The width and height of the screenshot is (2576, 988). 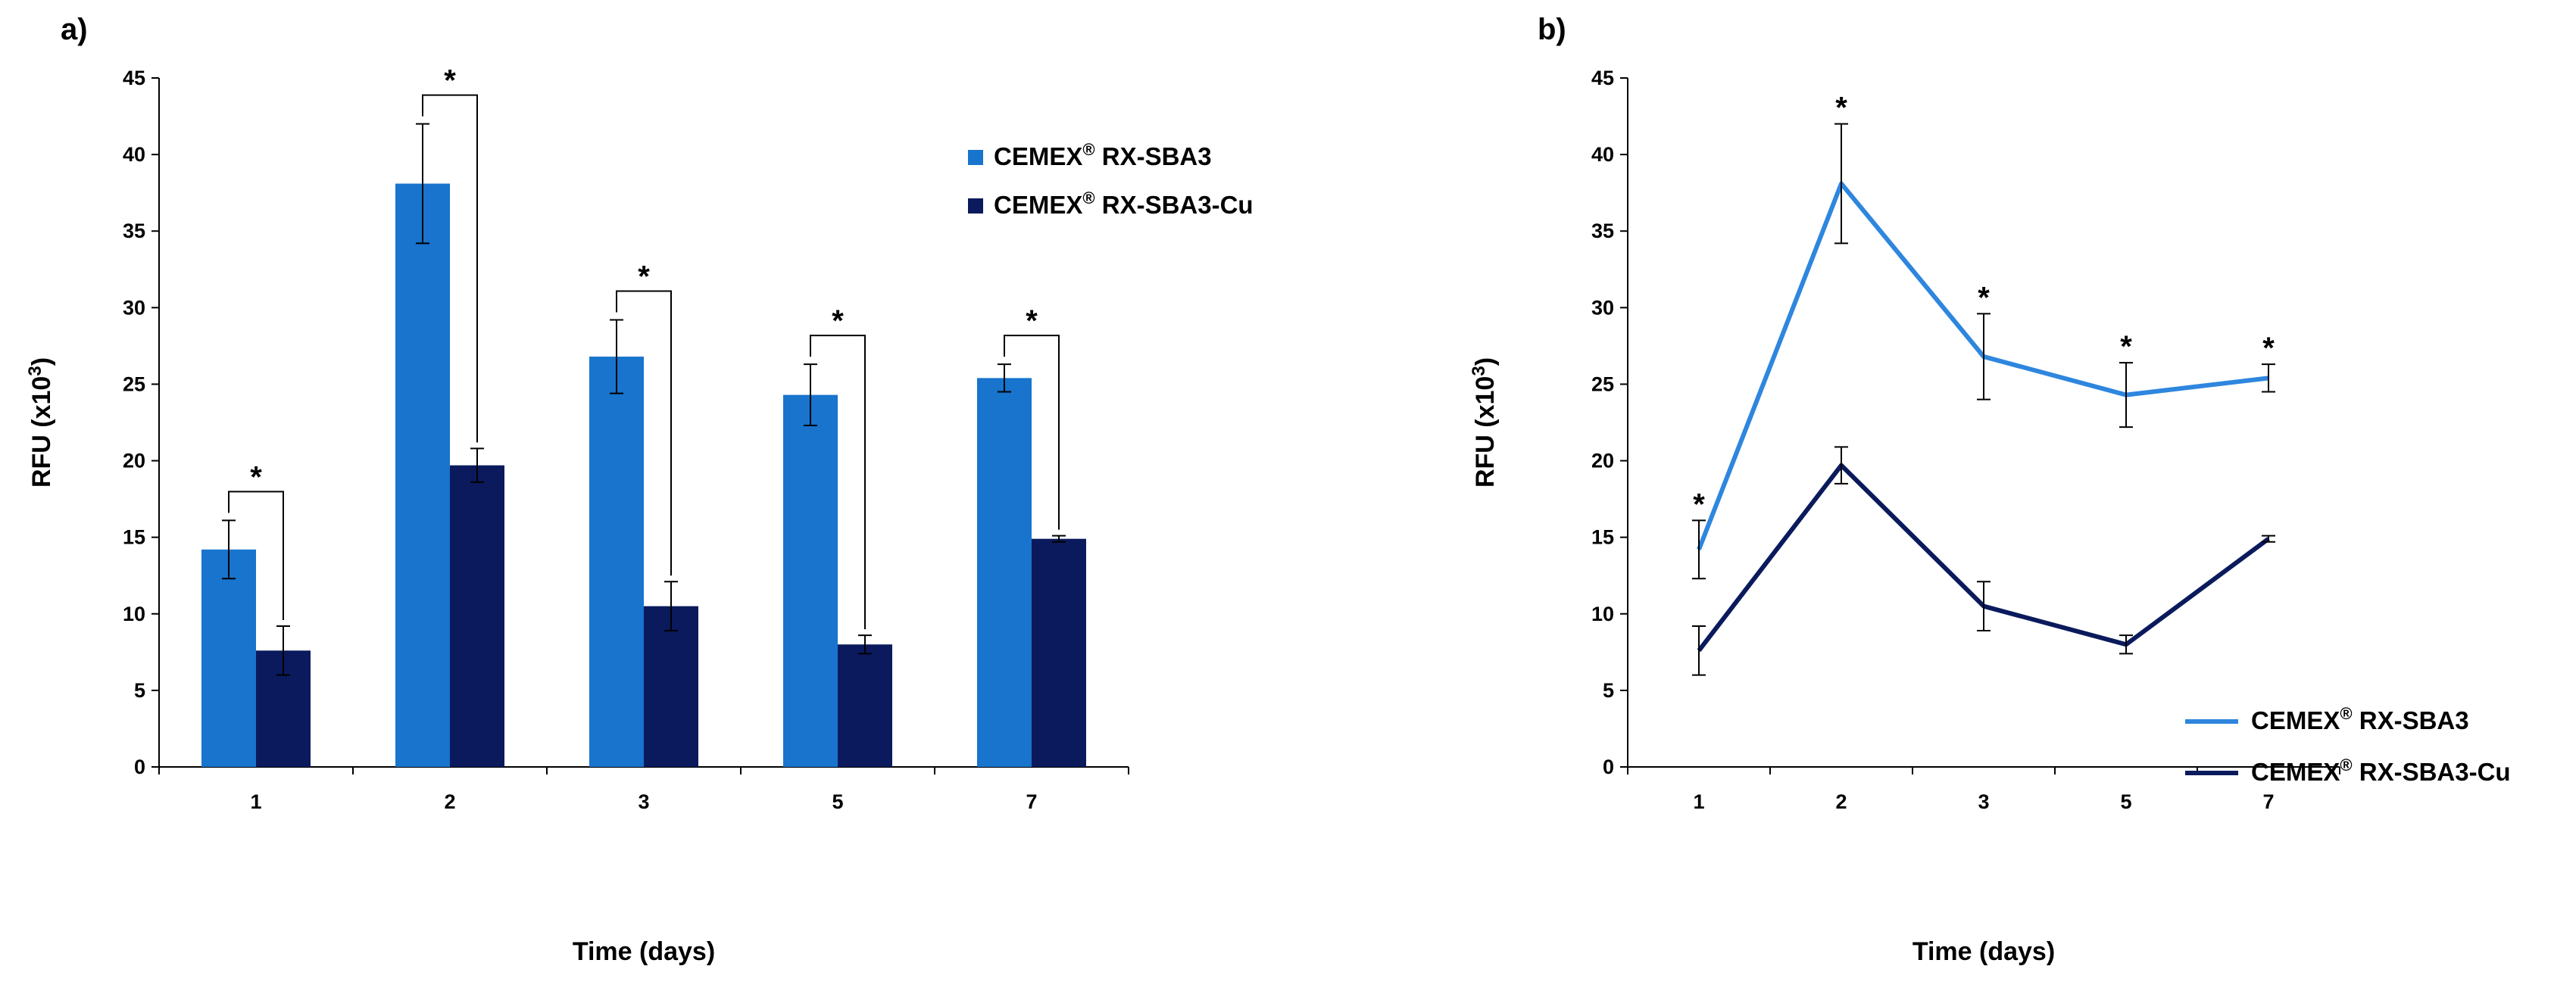 What do you see at coordinates (2411, 720) in the screenshot?
I see `legend-label-rest: RX-SBA3` at bounding box center [2411, 720].